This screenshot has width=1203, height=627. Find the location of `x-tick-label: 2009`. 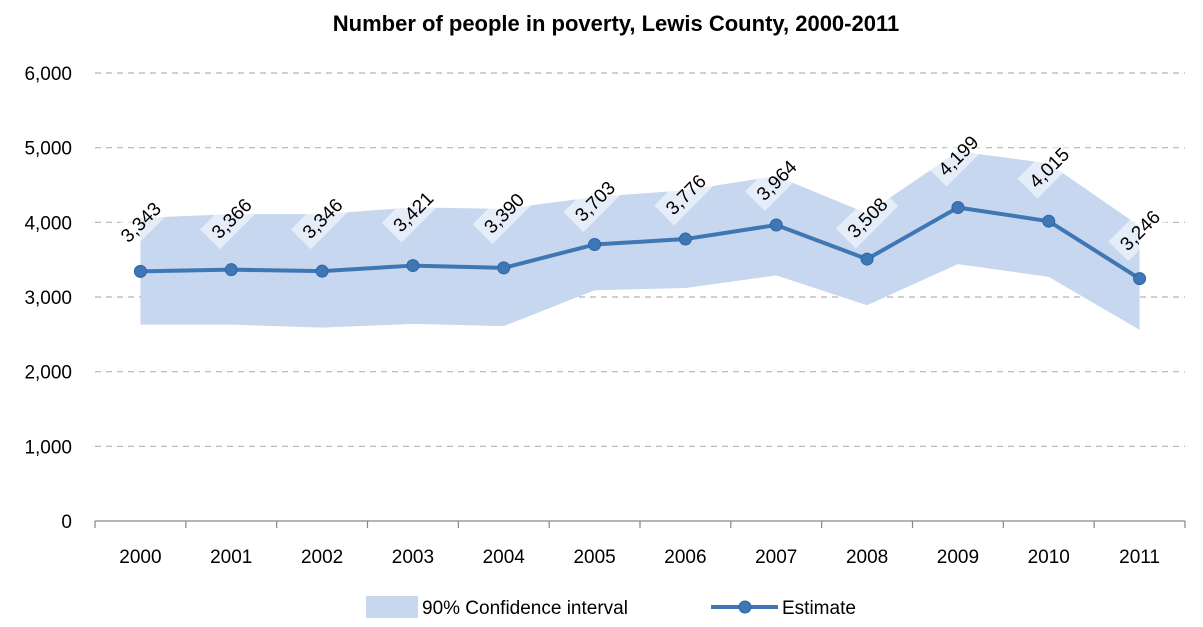

x-tick-label: 2009 is located at coordinates (958, 557).